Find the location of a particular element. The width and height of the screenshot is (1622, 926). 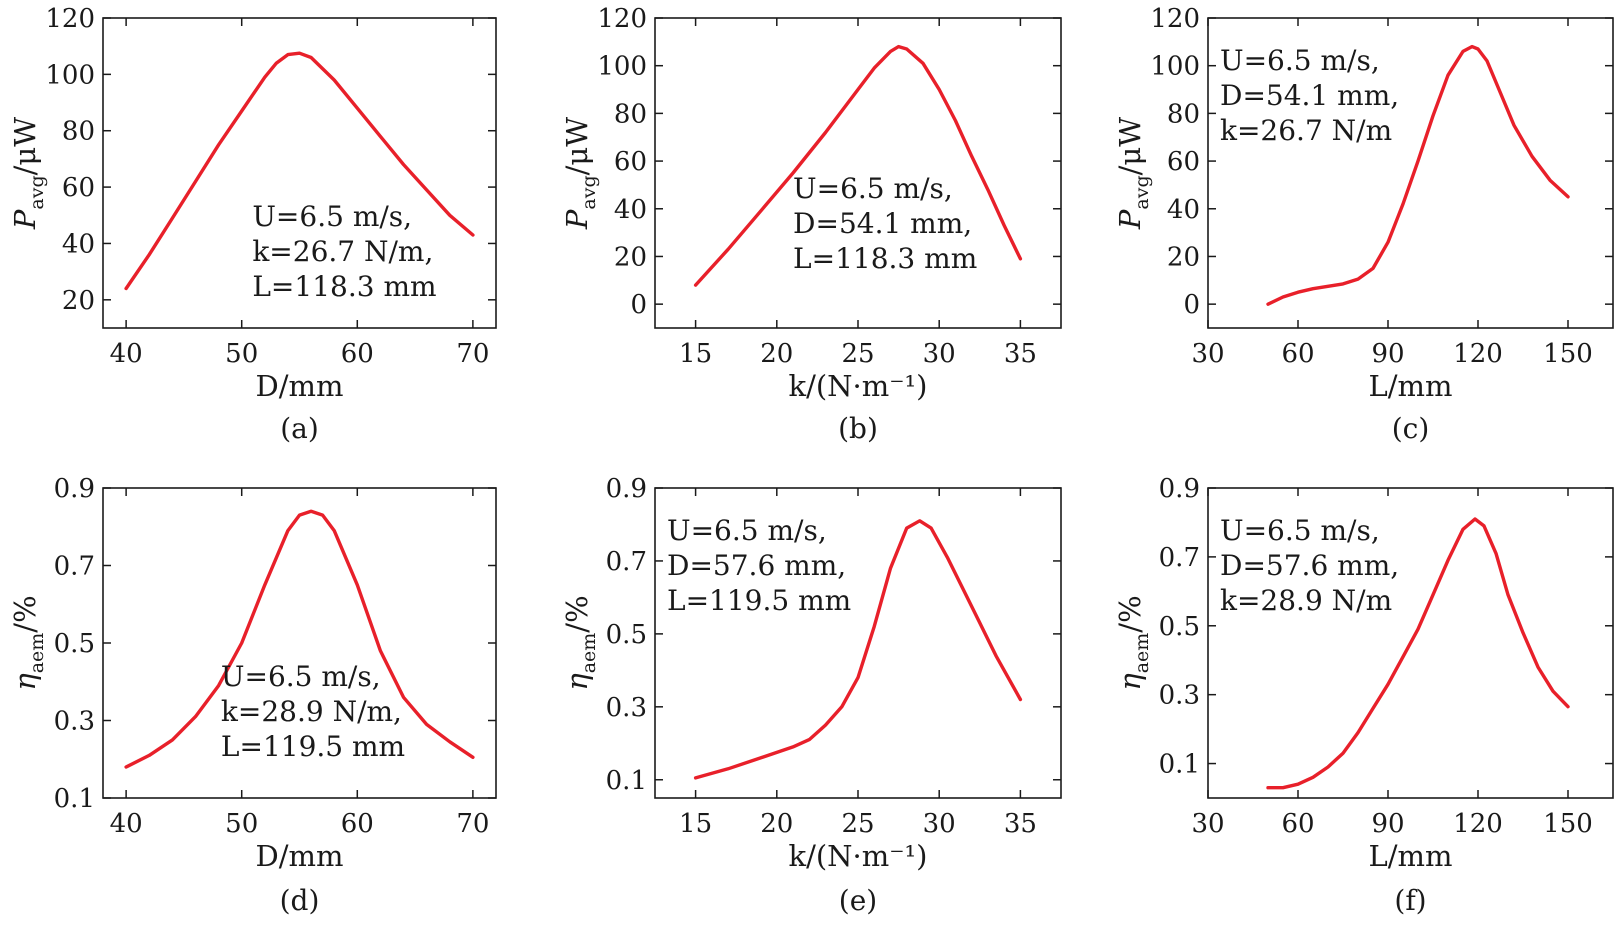

panel-caption: (f) is located at coordinates (1410, 900).